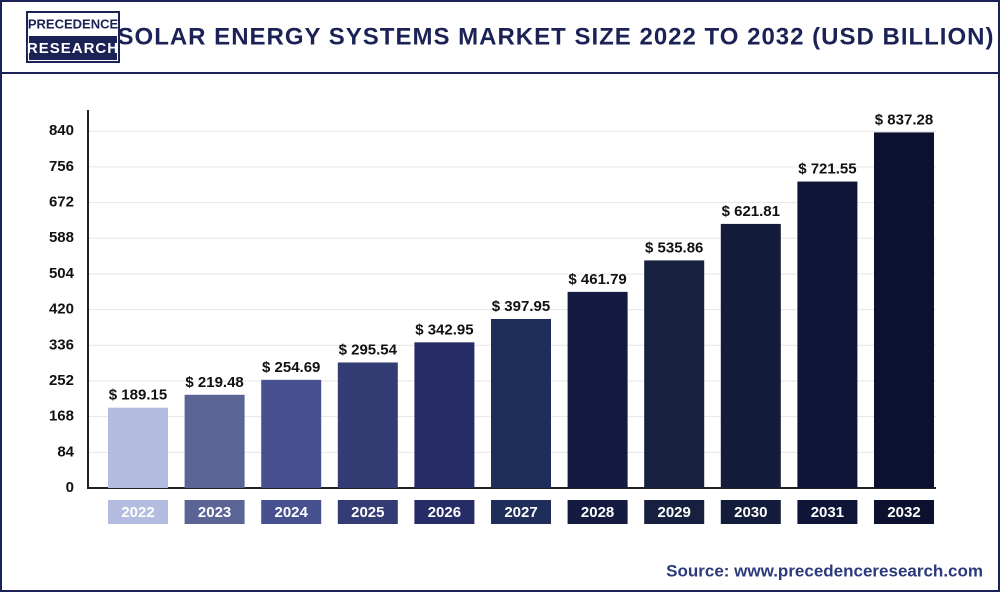  I want to click on value-label: $ 342.95, so click(444, 329).